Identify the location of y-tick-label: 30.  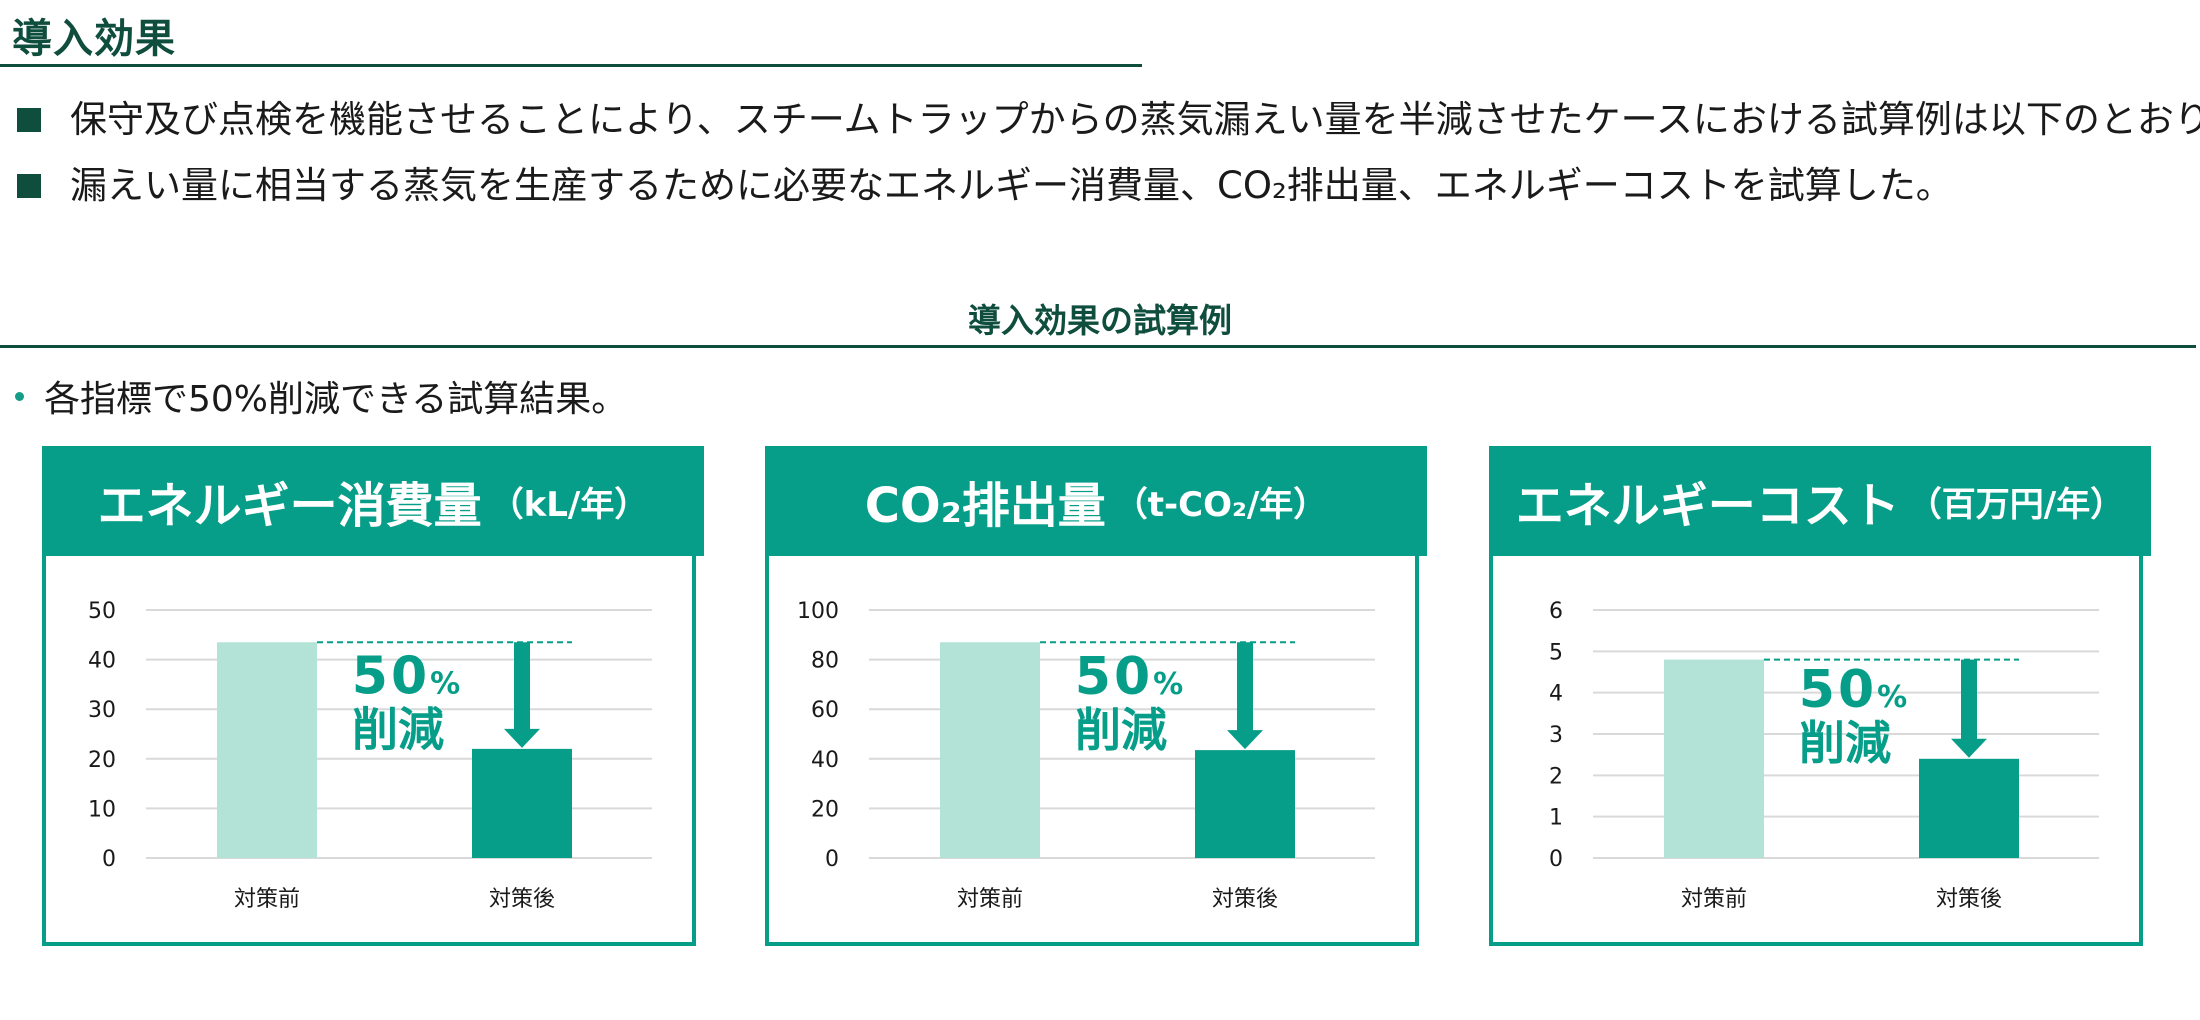
(102, 710).